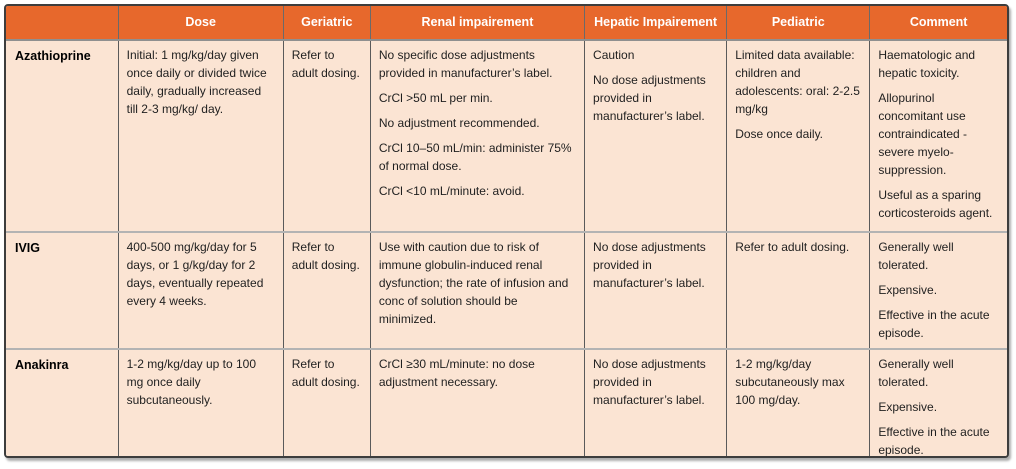  Describe the element at coordinates (779, 134) in the screenshot. I see `cell-paragraph: Dose once daily.` at that location.